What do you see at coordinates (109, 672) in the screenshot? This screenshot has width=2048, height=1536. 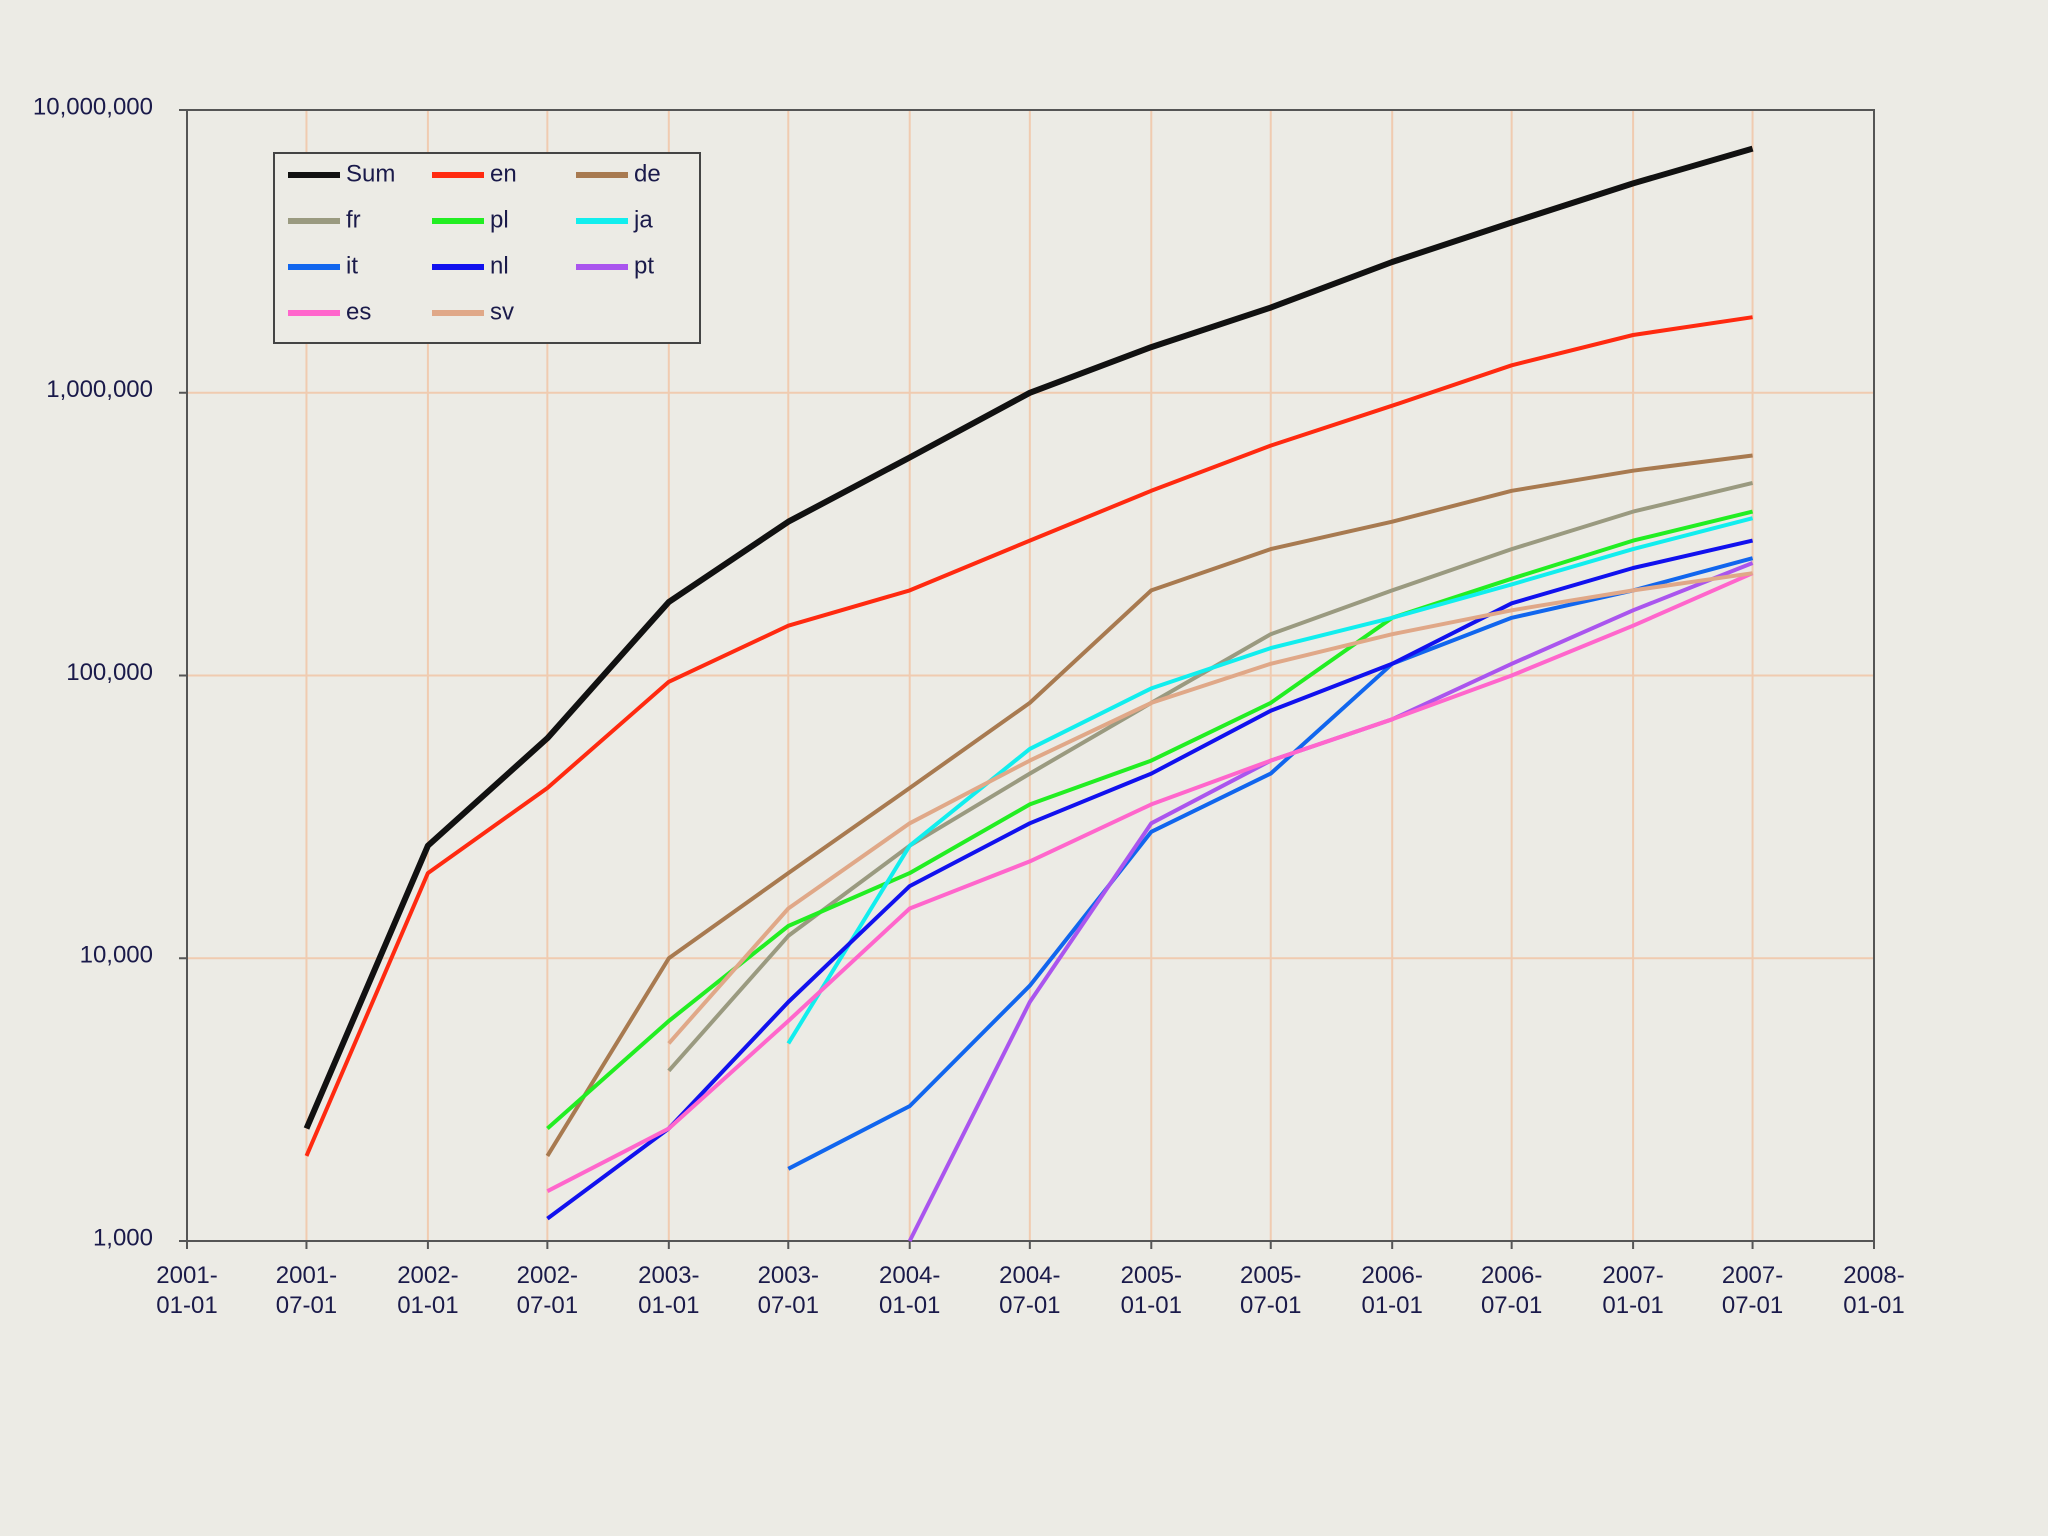 I see `y-tick-label: 100,000` at bounding box center [109, 672].